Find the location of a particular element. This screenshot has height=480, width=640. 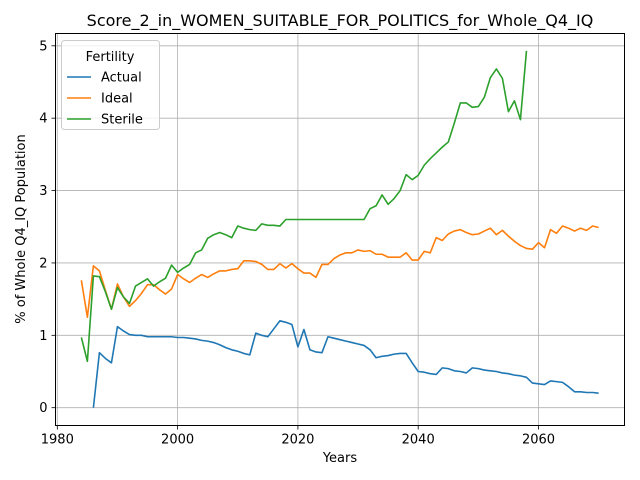

x-axis-ticks: 1980 2000 2020 2040 2060 is located at coordinates (298, 436).